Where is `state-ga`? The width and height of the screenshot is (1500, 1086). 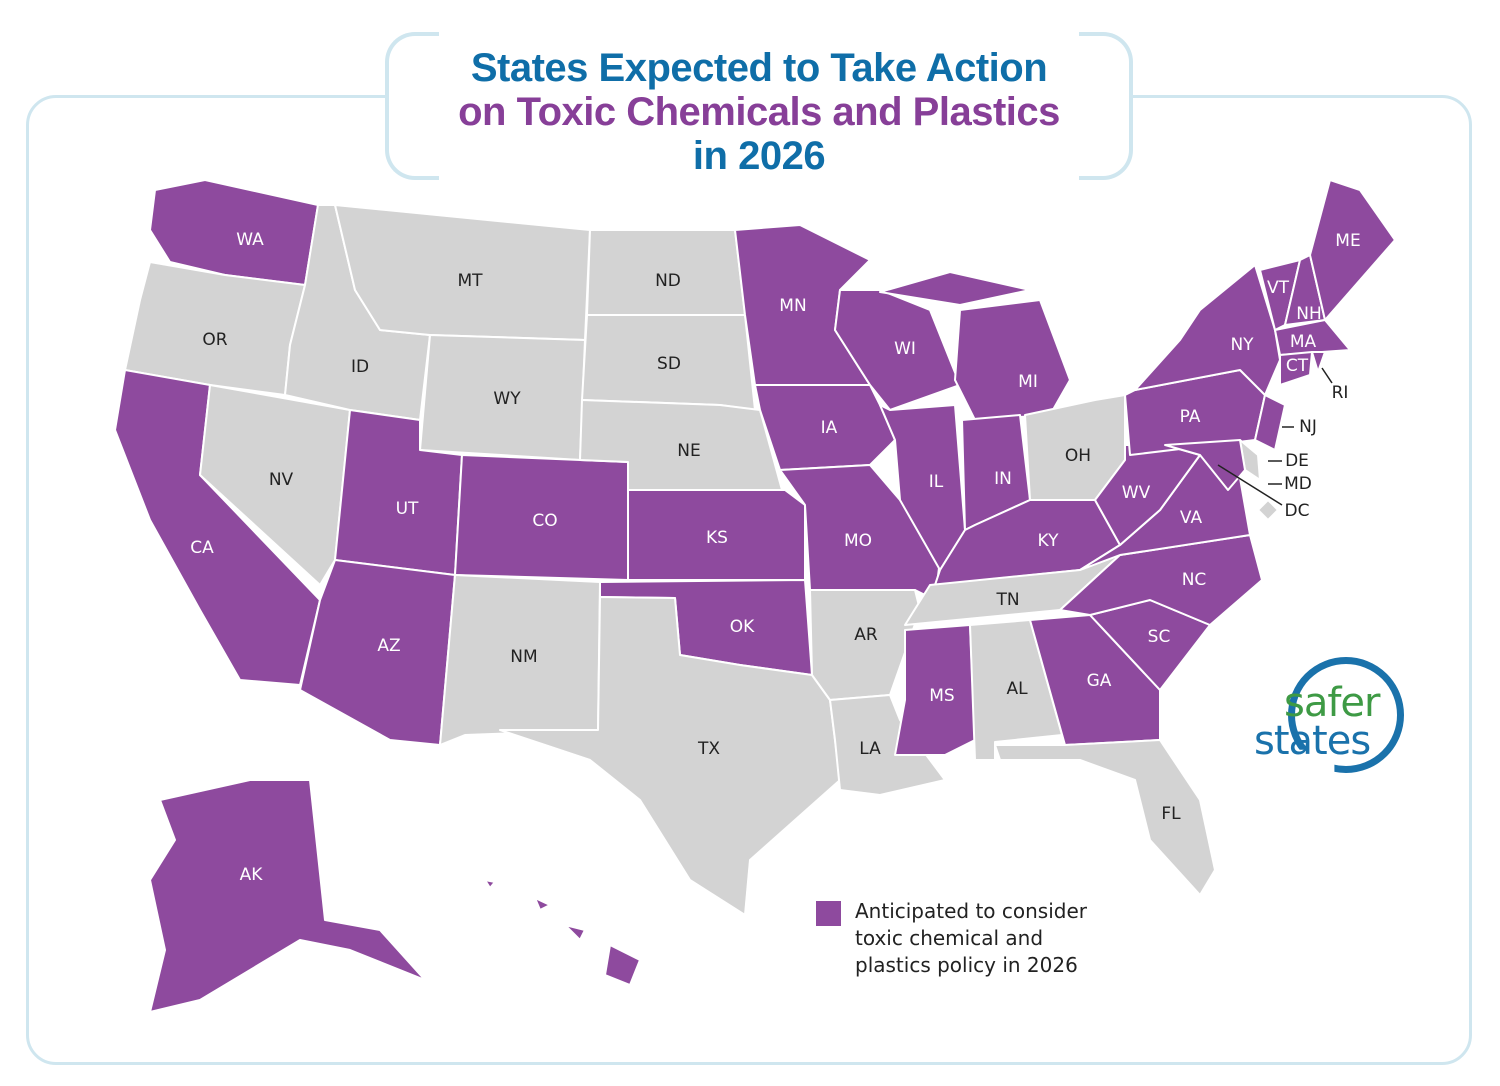 state-ga is located at coordinates (1095, 680).